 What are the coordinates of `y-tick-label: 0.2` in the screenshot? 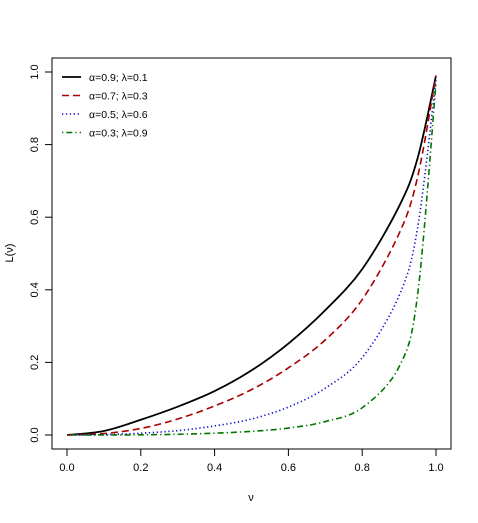 It's located at (35, 362).